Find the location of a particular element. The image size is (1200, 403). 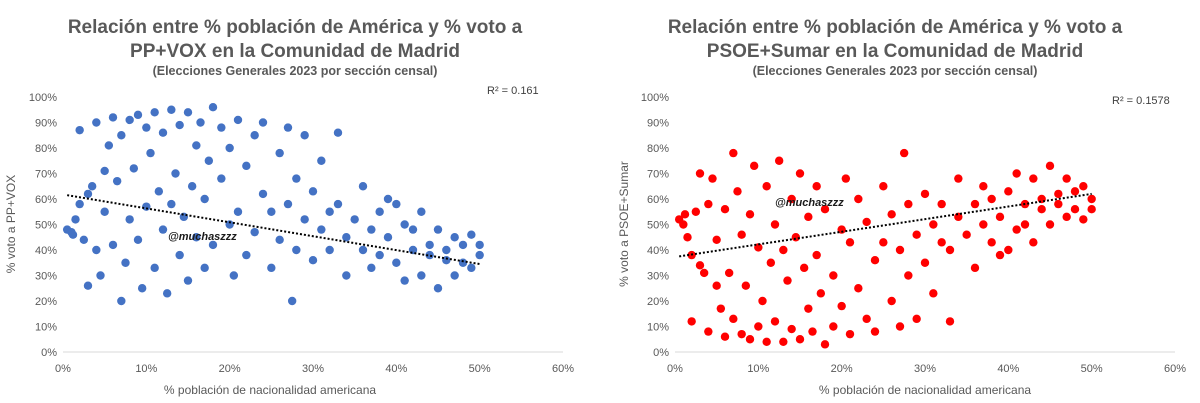

y-tick-label: 10% is located at coordinates (46, 328).